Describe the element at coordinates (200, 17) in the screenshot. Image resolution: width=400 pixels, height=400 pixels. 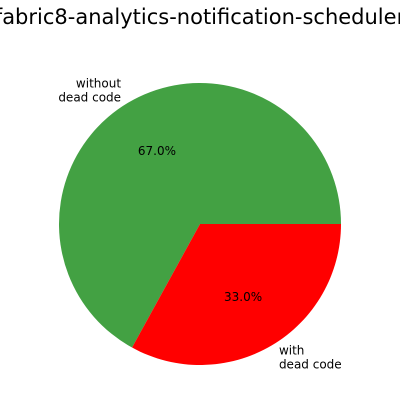
I see `chart-title: fabric8-analytics-notification-scheduler` at that location.